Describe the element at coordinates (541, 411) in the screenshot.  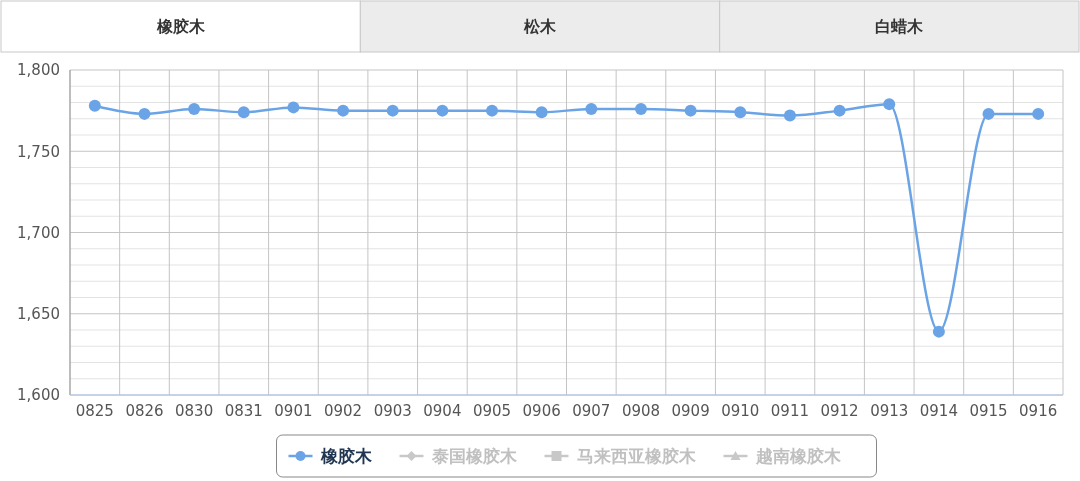
I see `x-tick-label: 0906` at that location.